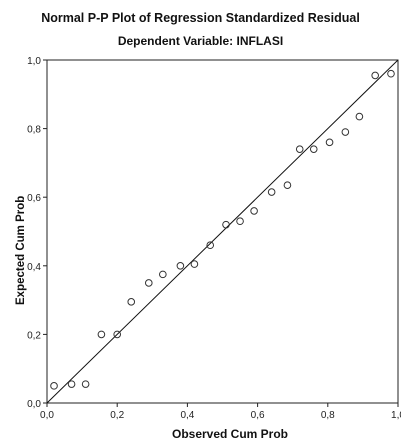 This screenshot has height=446, width=401. I want to click on y-tick-label: 0,8, so click(34, 130).